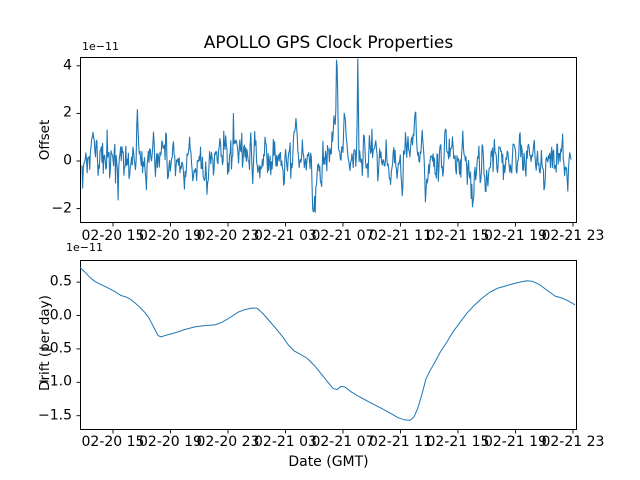 The height and width of the screenshot is (480, 640). What do you see at coordinates (343, 442) in the screenshot?
I see `drift-x-tick-label: 02-21 07` at bounding box center [343, 442].